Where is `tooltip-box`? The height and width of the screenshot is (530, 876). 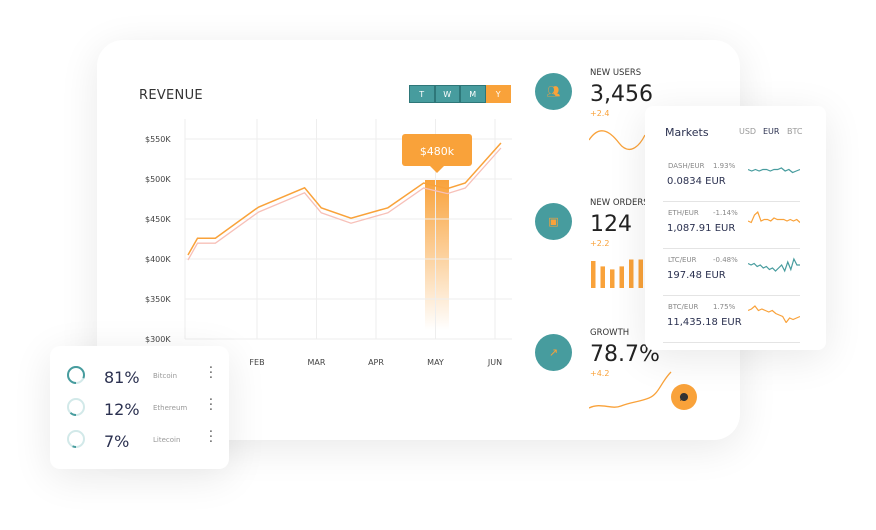
tooltip-box is located at coordinates (437, 150).